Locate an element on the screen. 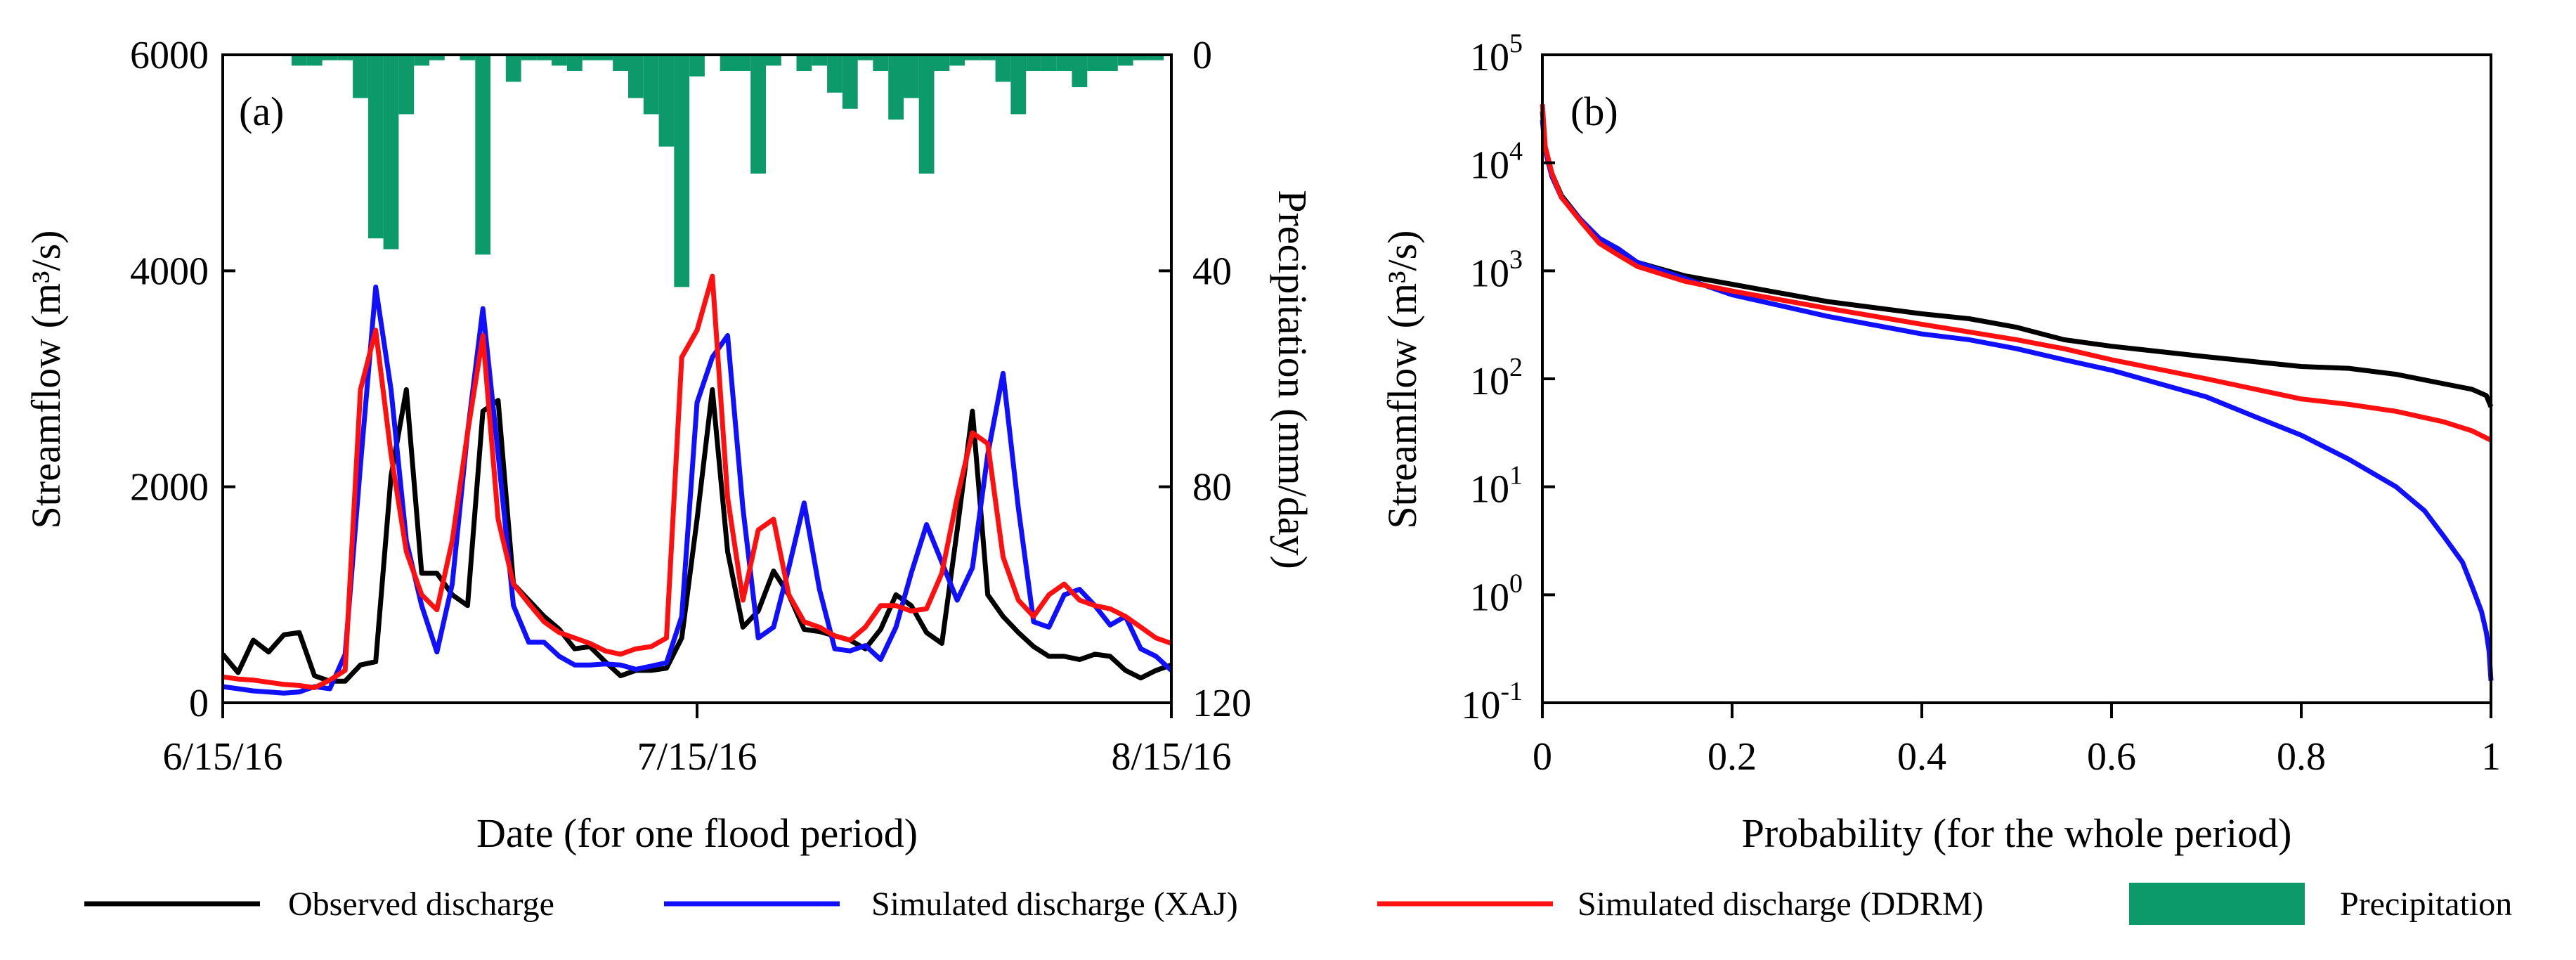 The width and height of the screenshot is (2576, 960). panel-a-y2-axis-label: Precipitation (mm/day) is located at coordinates (1292, 379).